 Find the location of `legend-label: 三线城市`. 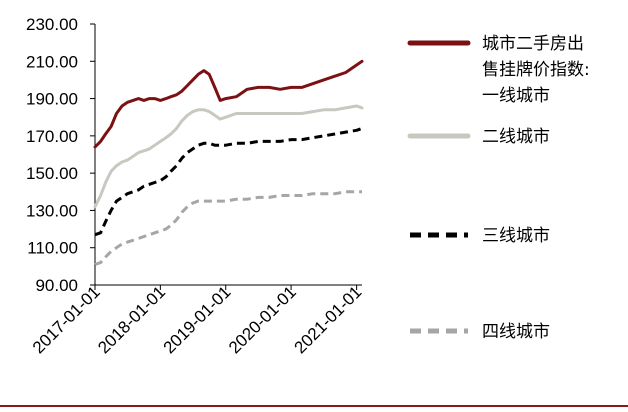

legend-label: 三线城市 is located at coordinates (516, 236).